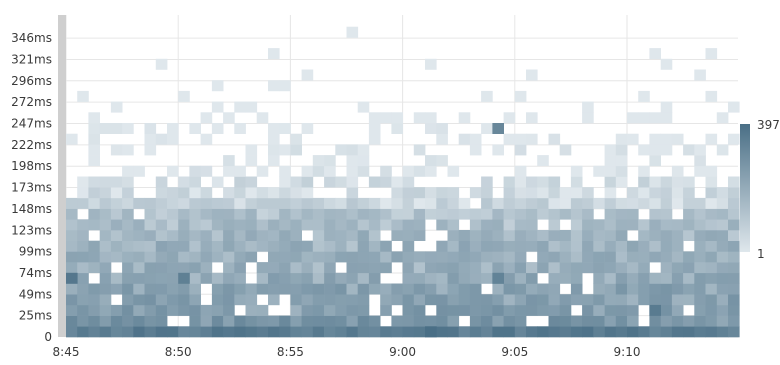 The height and width of the screenshot is (365, 780). What do you see at coordinates (35, 294) in the screenshot?
I see `y-tick-label: 49ms` at bounding box center [35, 294].